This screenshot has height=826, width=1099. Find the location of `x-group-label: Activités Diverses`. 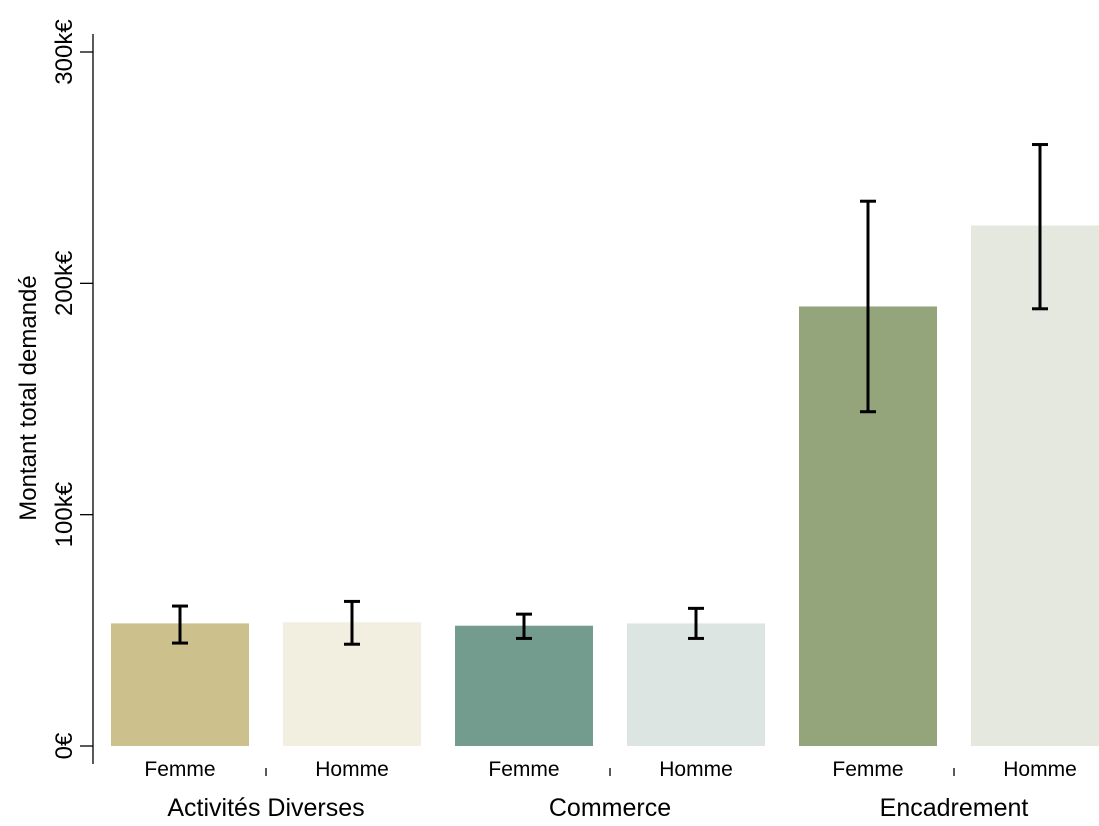

x-group-label: Activités Diverses is located at coordinates (265, 807).